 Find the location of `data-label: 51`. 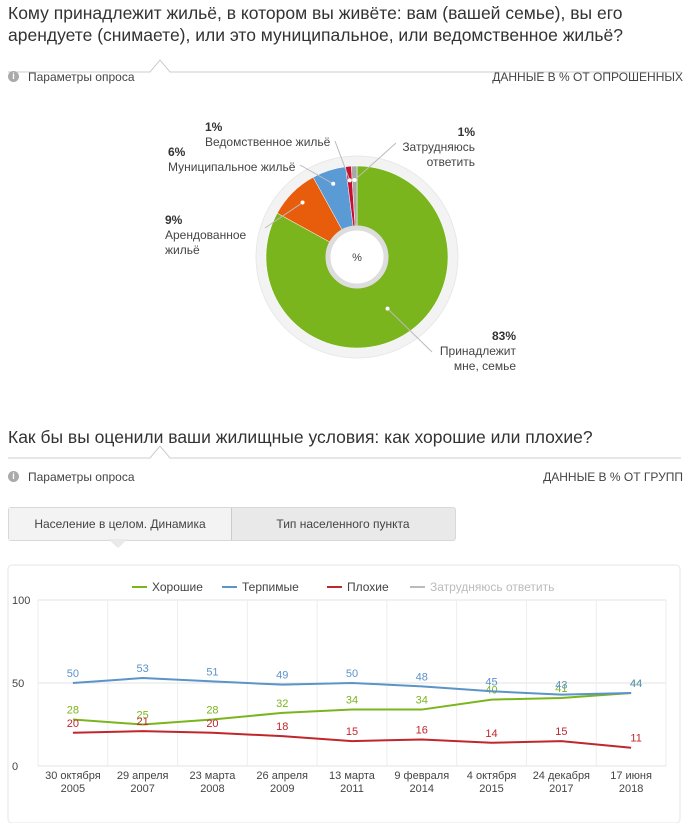

data-label: 51 is located at coordinates (212, 672).